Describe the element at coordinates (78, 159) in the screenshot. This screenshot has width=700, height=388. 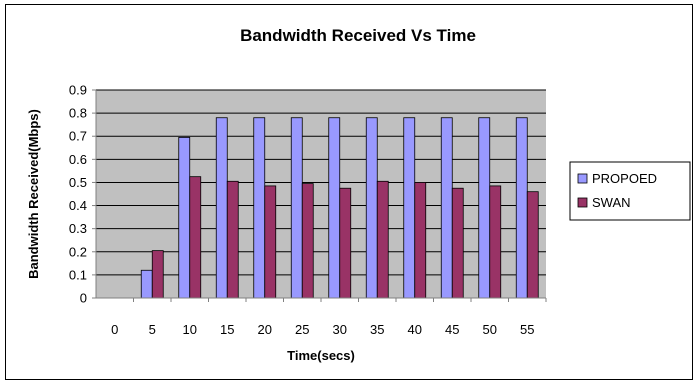
I see `y-tick-label: 0.6` at that location.